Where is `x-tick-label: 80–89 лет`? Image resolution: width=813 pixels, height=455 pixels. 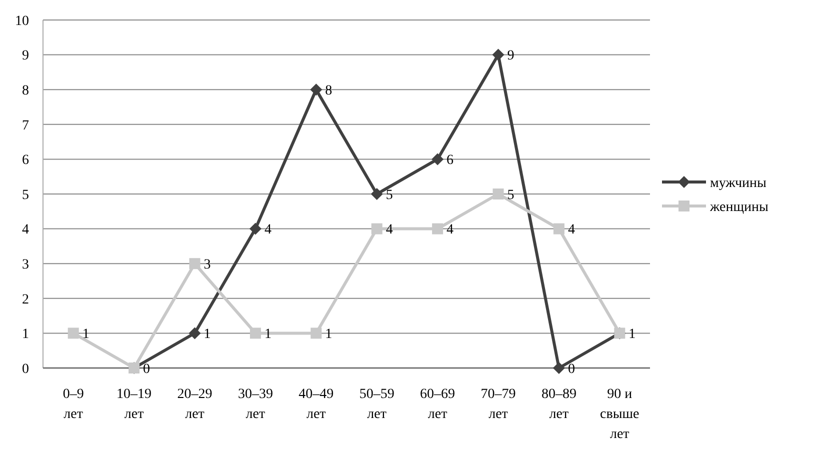
x-tick-label: 80–89 лет is located at coordinates (558, 404).